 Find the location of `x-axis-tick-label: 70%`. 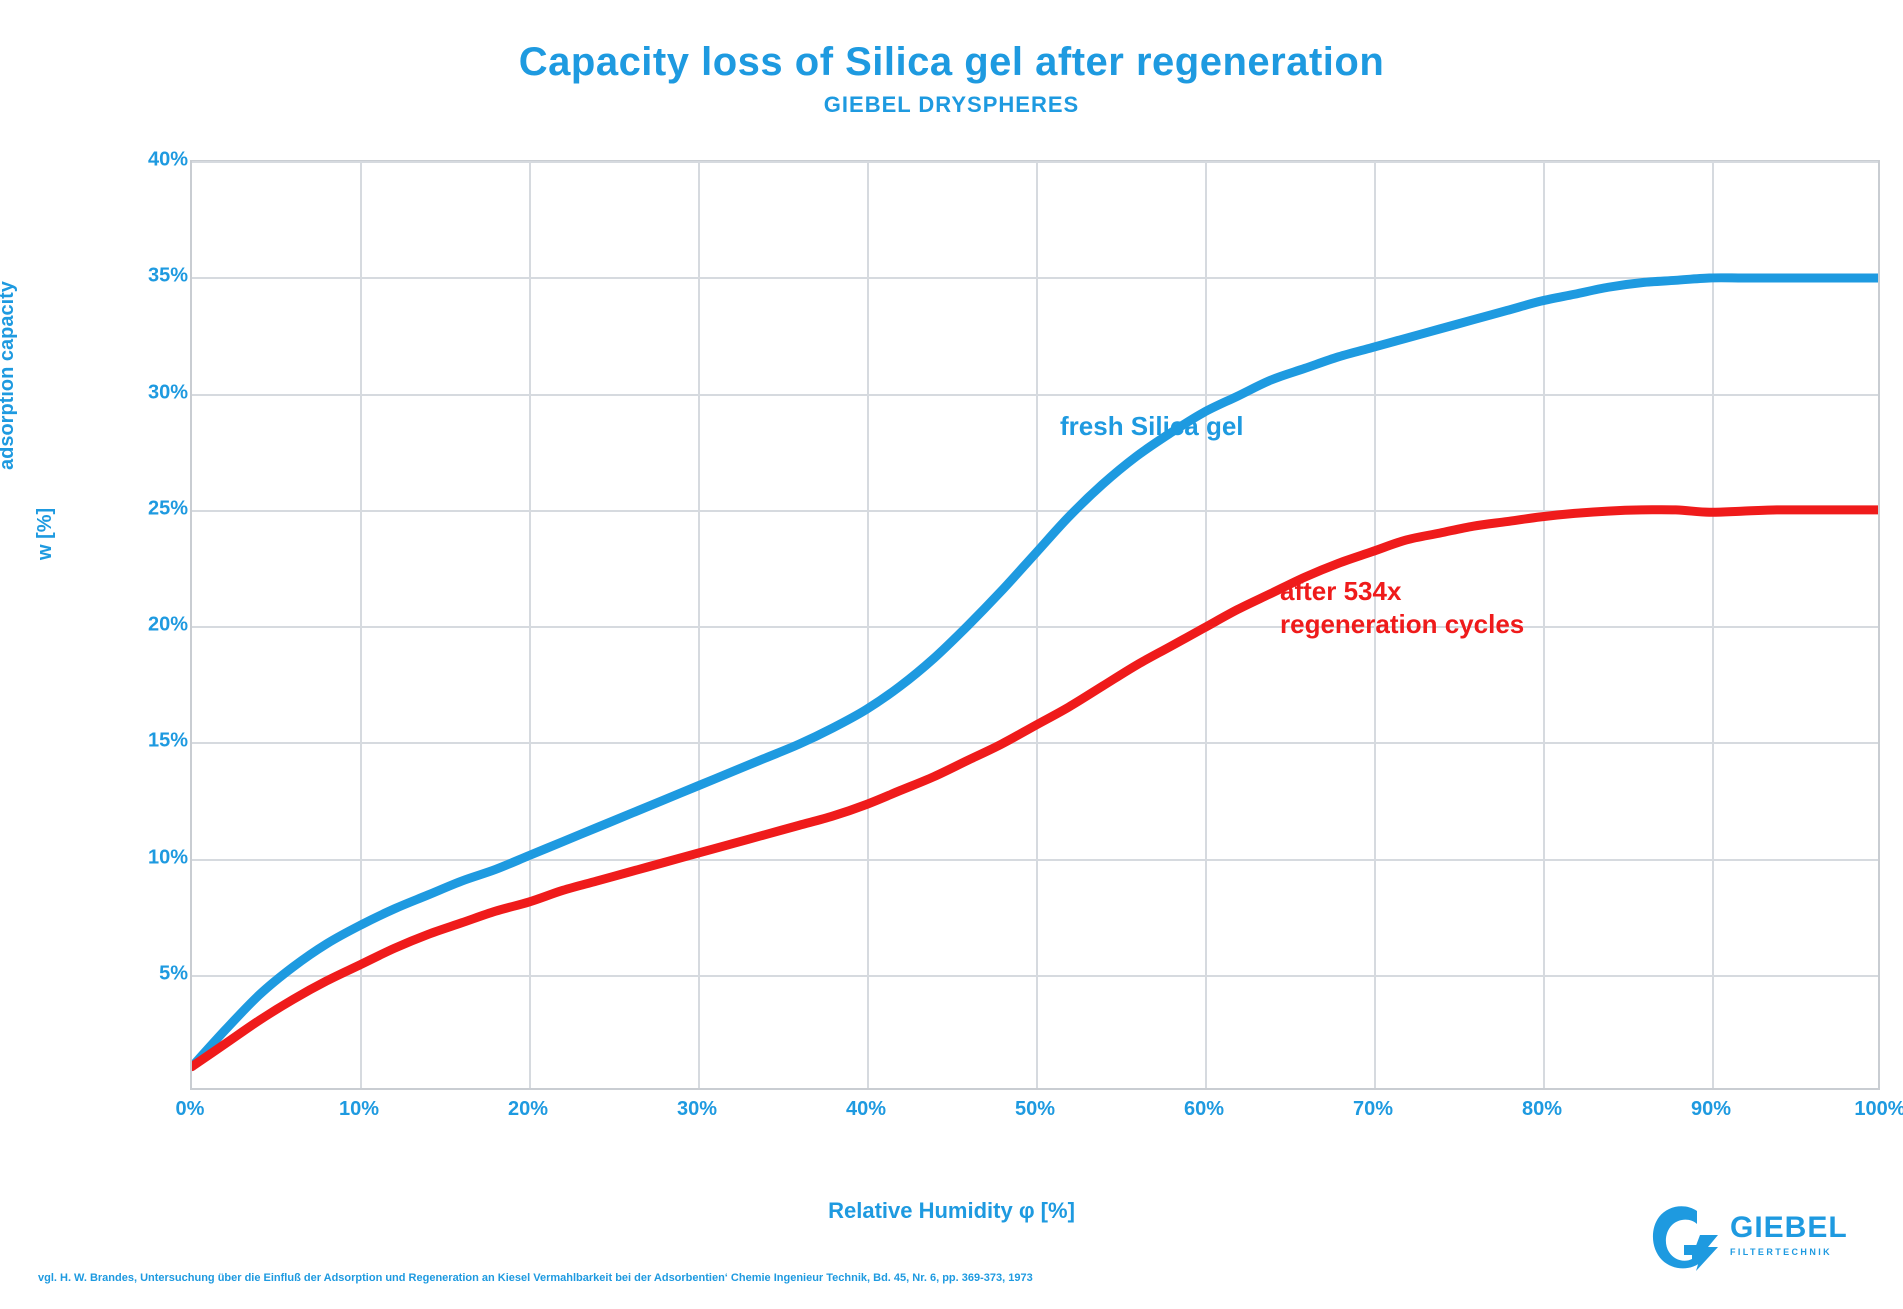

x-axis-tick-label: 70% is located at coordinates (1373, 1109).